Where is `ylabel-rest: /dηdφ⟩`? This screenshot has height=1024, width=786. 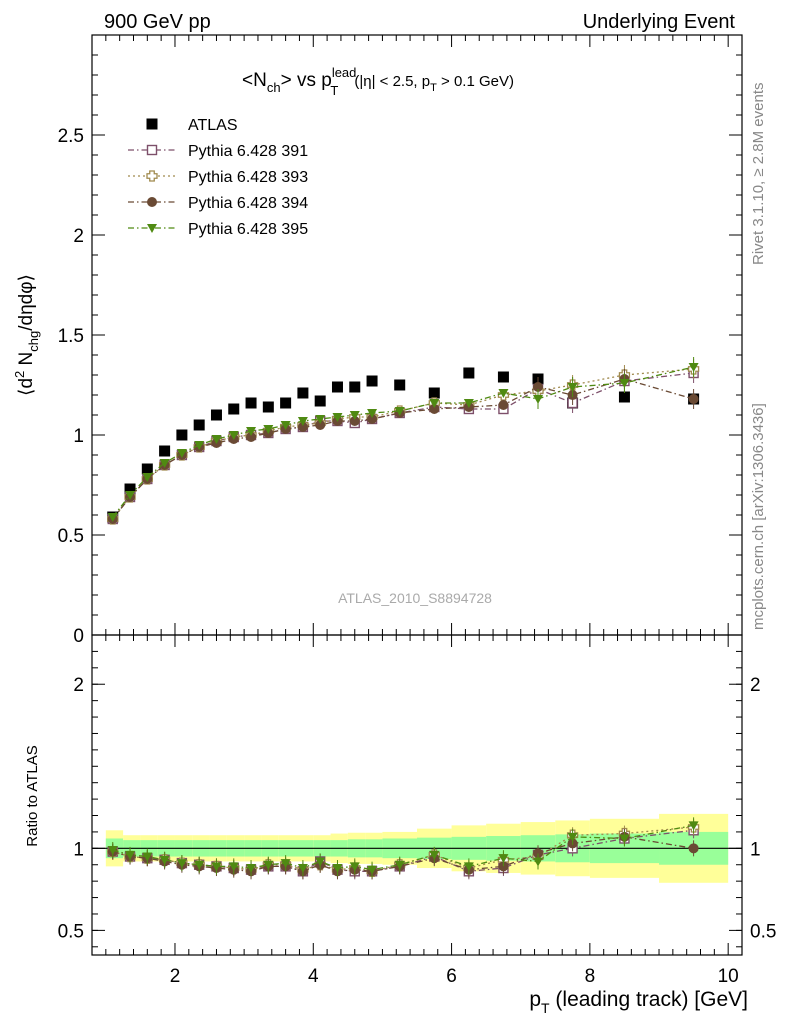
ylabel-rest: /dηdφ⟩ is located at coordinates (26, 302).